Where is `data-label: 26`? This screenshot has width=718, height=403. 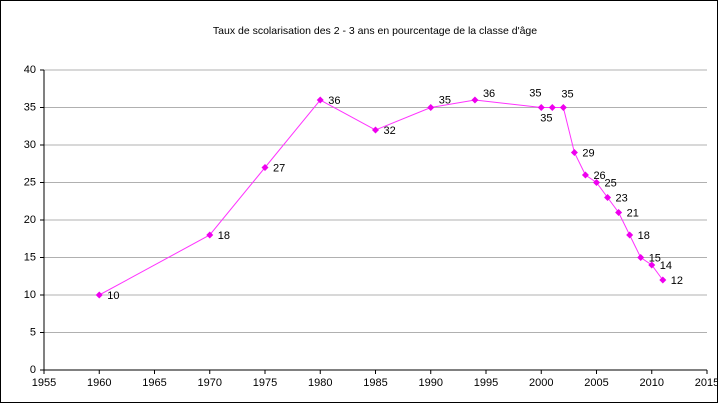 data-label: 26 is located at coordinates (599, 176).